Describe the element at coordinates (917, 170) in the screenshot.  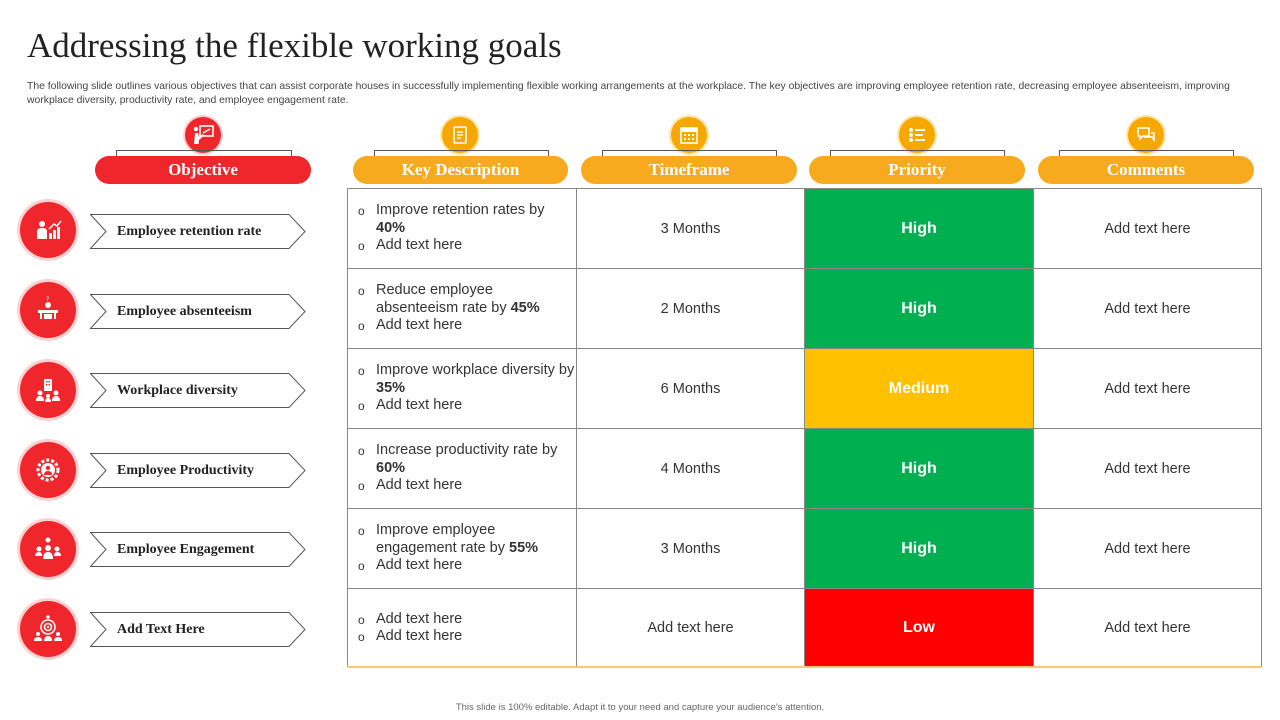
I see `header-priority: Priority` at that location.